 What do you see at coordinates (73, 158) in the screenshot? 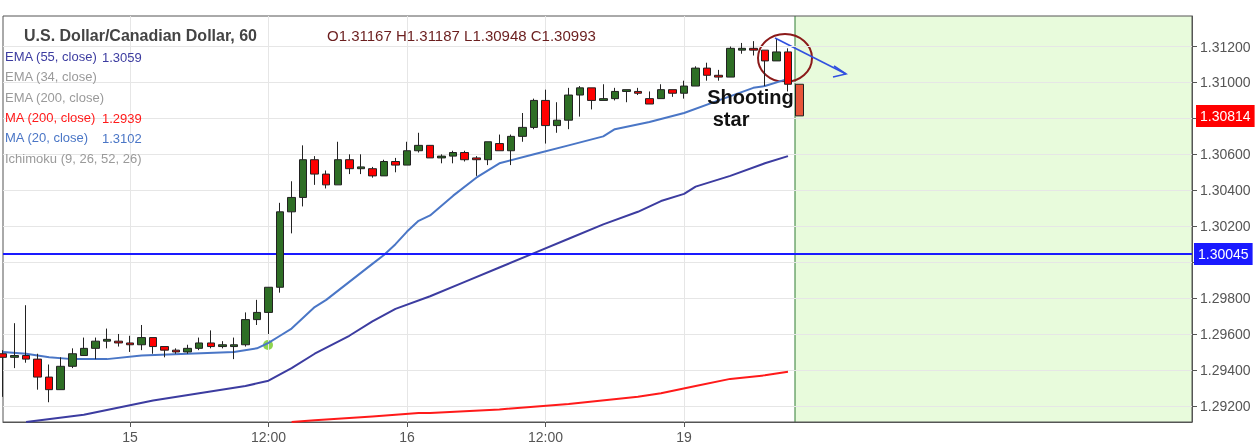
I see `legend-label: Ichimoku (9, 26, 52, 26)` at bounding box center [73, 158].